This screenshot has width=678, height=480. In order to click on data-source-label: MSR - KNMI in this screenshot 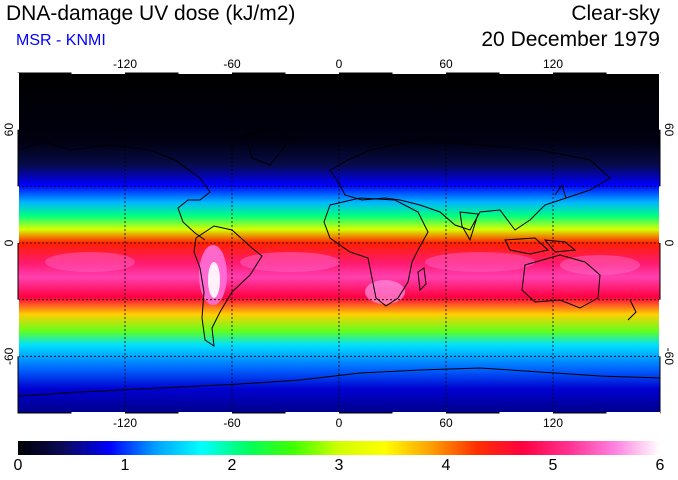, I will do `click(61, 40)`.